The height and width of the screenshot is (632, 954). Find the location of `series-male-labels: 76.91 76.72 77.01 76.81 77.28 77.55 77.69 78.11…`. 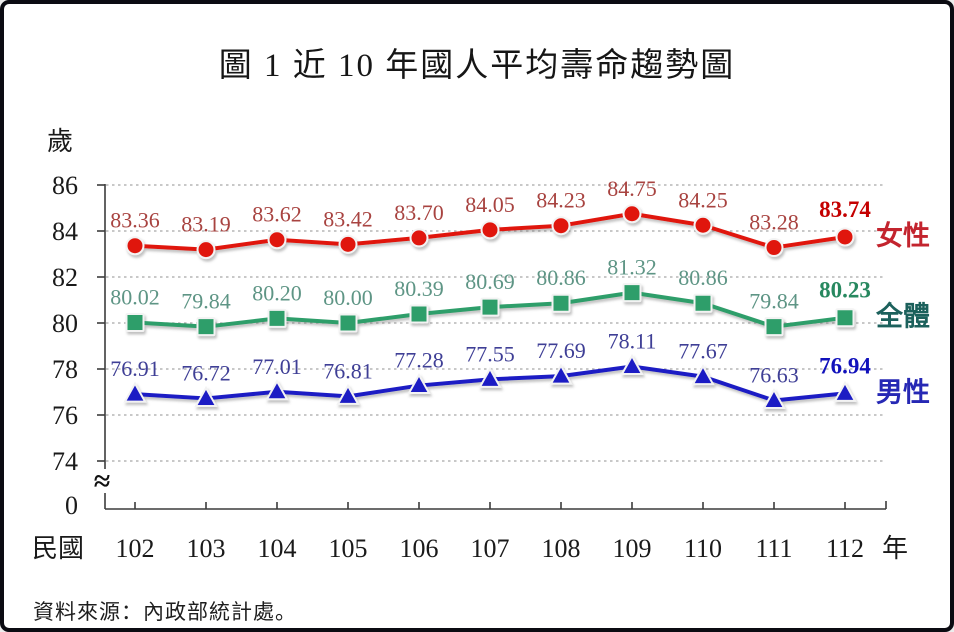

series-male-labels: 76.91 76.72 77.01 76.81 77.28 77.55 77.69 78.11… is located at coordinates (490, 357).